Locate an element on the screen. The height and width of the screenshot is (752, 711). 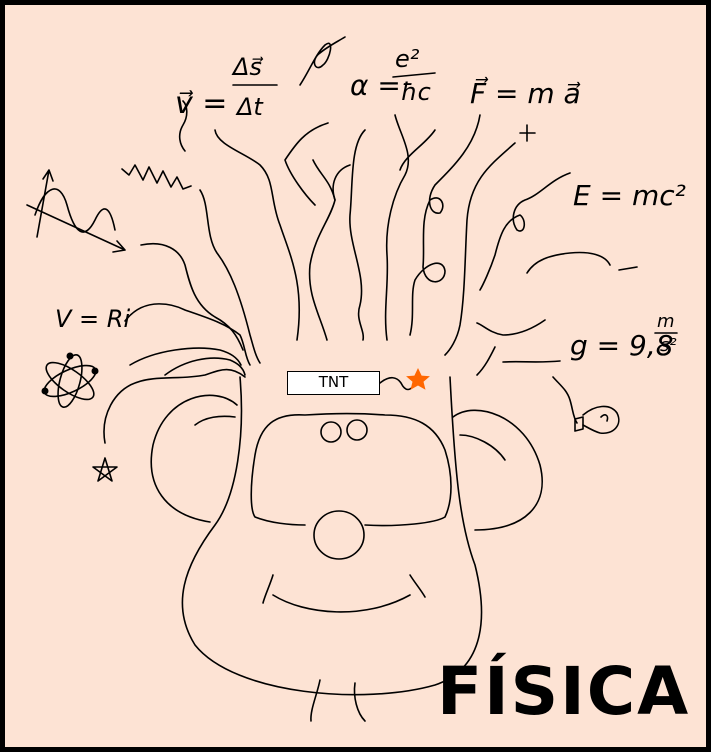
left-ear is located at coordinates (194, 458).